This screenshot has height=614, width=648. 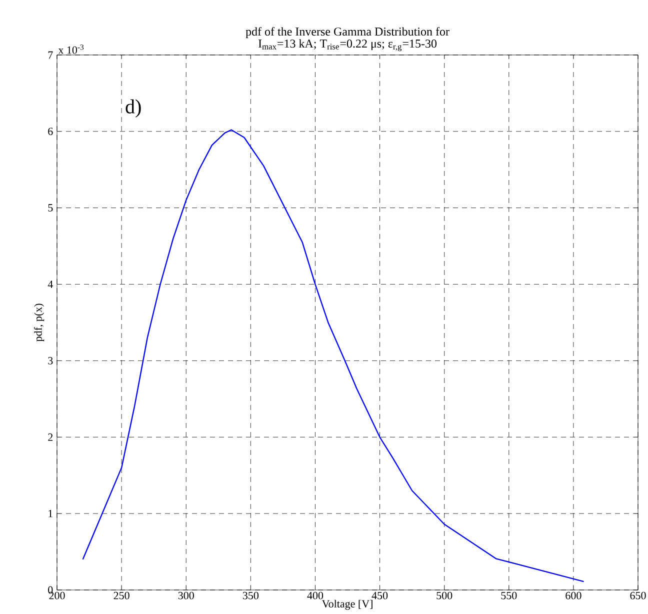 What do you see at coordinates (509, 596) in the screenshot?
I see `x-tick-label: 550` at bounding box center [509, 596].